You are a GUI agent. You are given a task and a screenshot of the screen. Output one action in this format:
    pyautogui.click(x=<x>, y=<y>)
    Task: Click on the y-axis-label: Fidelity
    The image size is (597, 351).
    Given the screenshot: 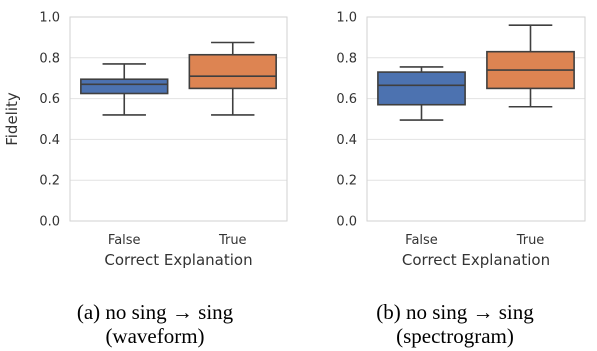 What is the action you would take?
    pyautogui.click(x=12, y=119)
    